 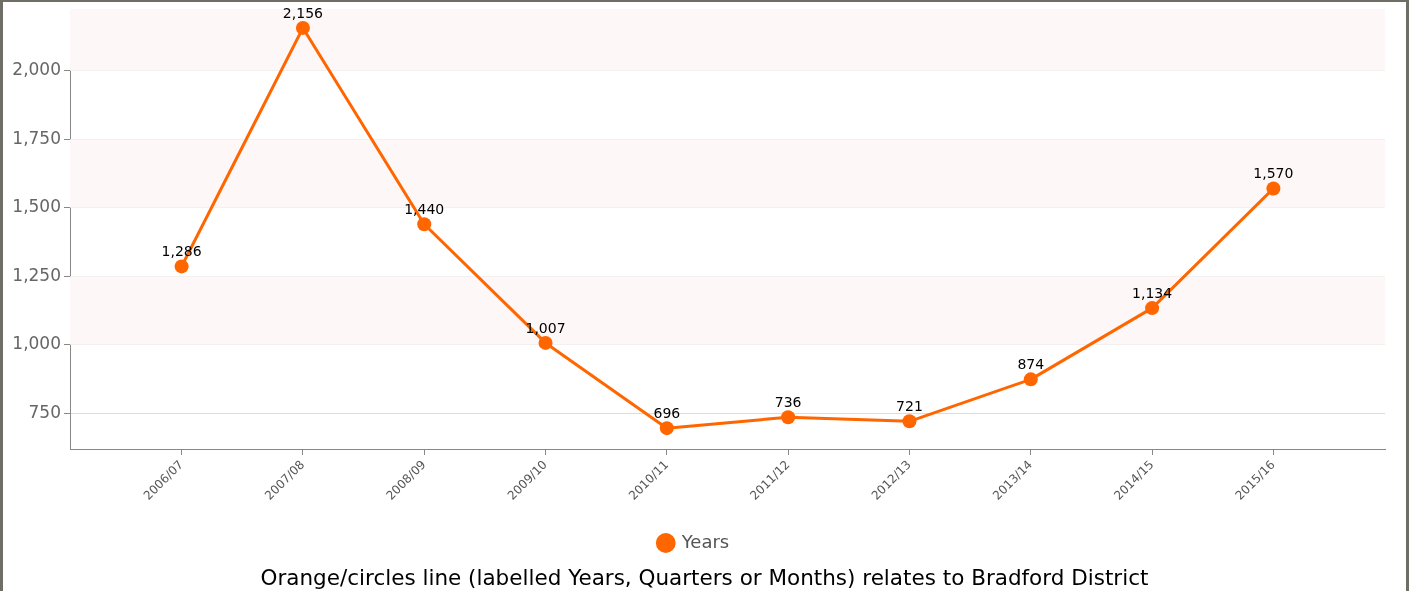 I want to click on data-label: 2,156, so click(x=303, y=12).